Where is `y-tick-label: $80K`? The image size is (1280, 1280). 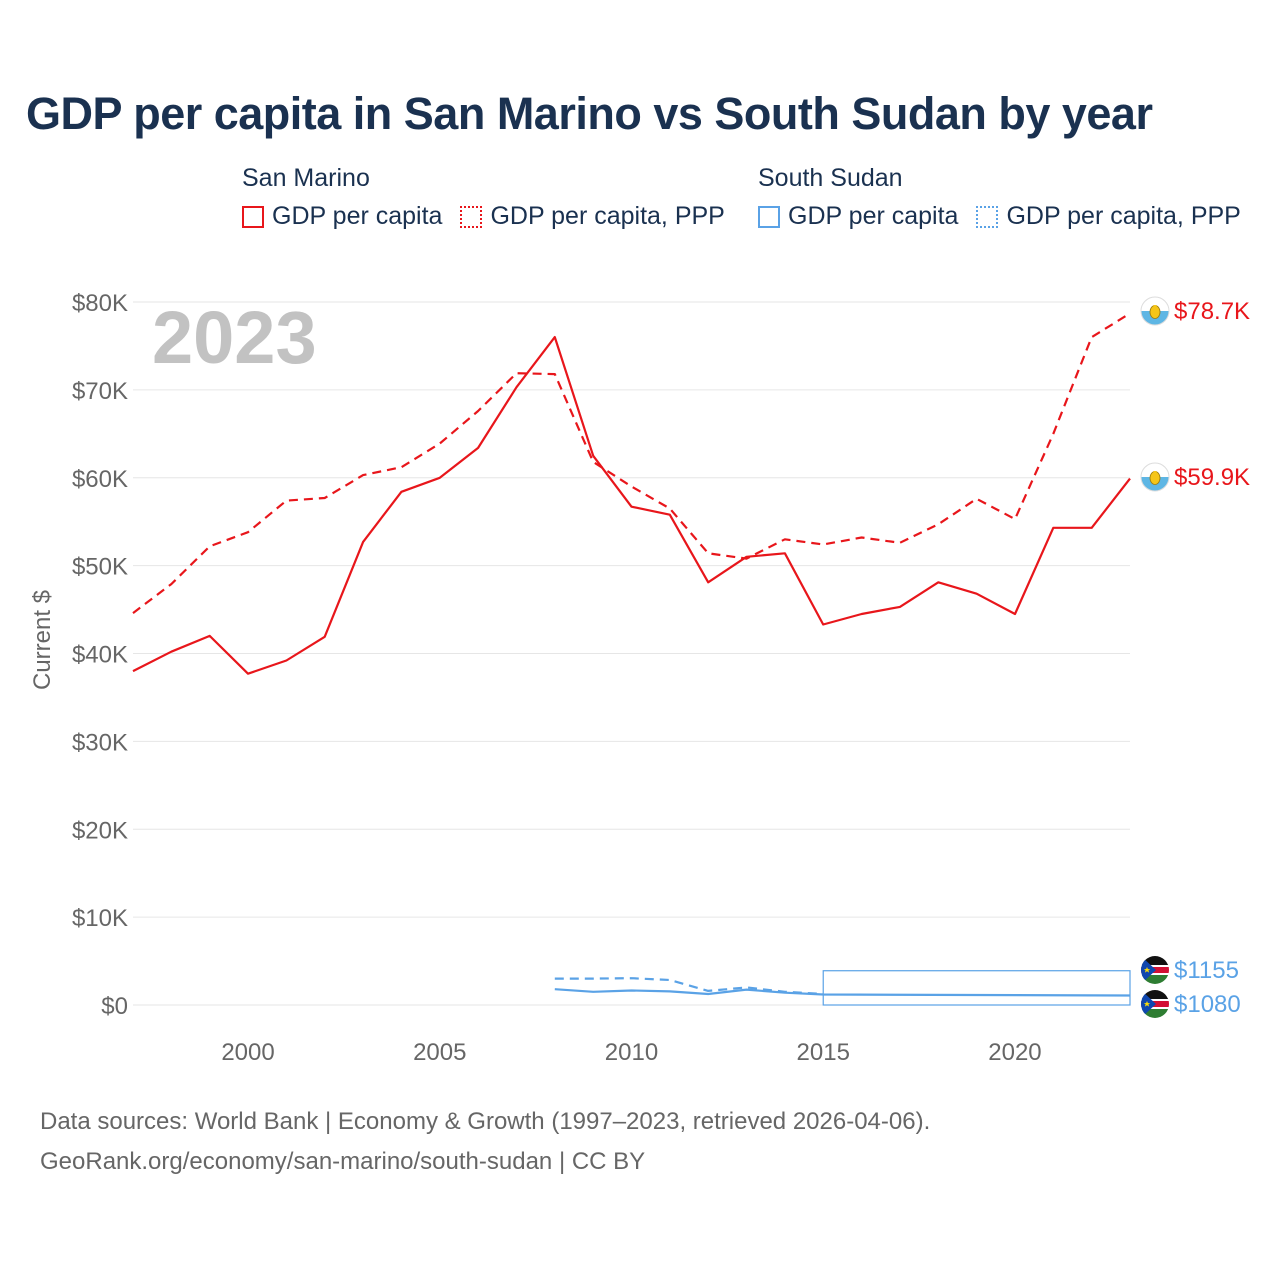 y-tick-label: $80K is located at coordinates (100, 303).